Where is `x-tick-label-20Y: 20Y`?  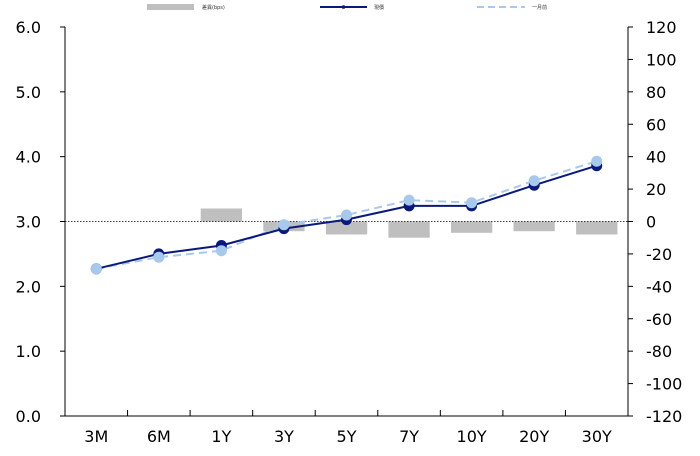
x-tick-label-20Y: 20Y is located at coordinates (534, 436).